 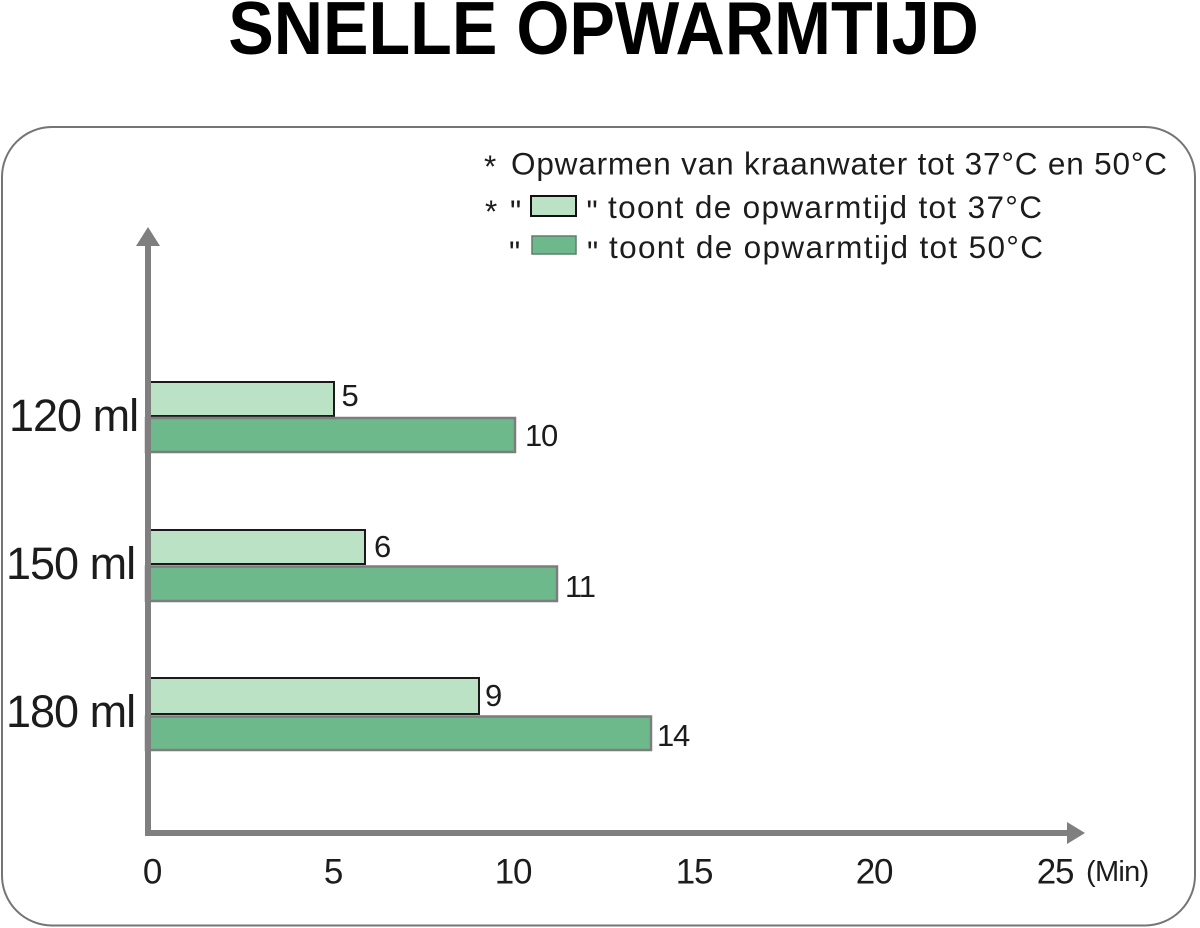 I want to click on svg-text: 150 ml, so click(x=70, y=563).